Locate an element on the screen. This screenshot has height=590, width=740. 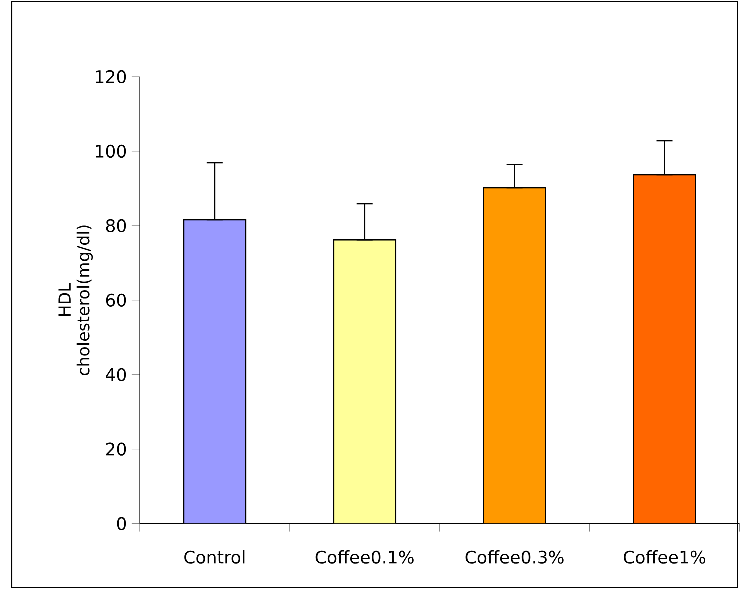
y-tick-label: 100 is located at coordinates (111, 151).